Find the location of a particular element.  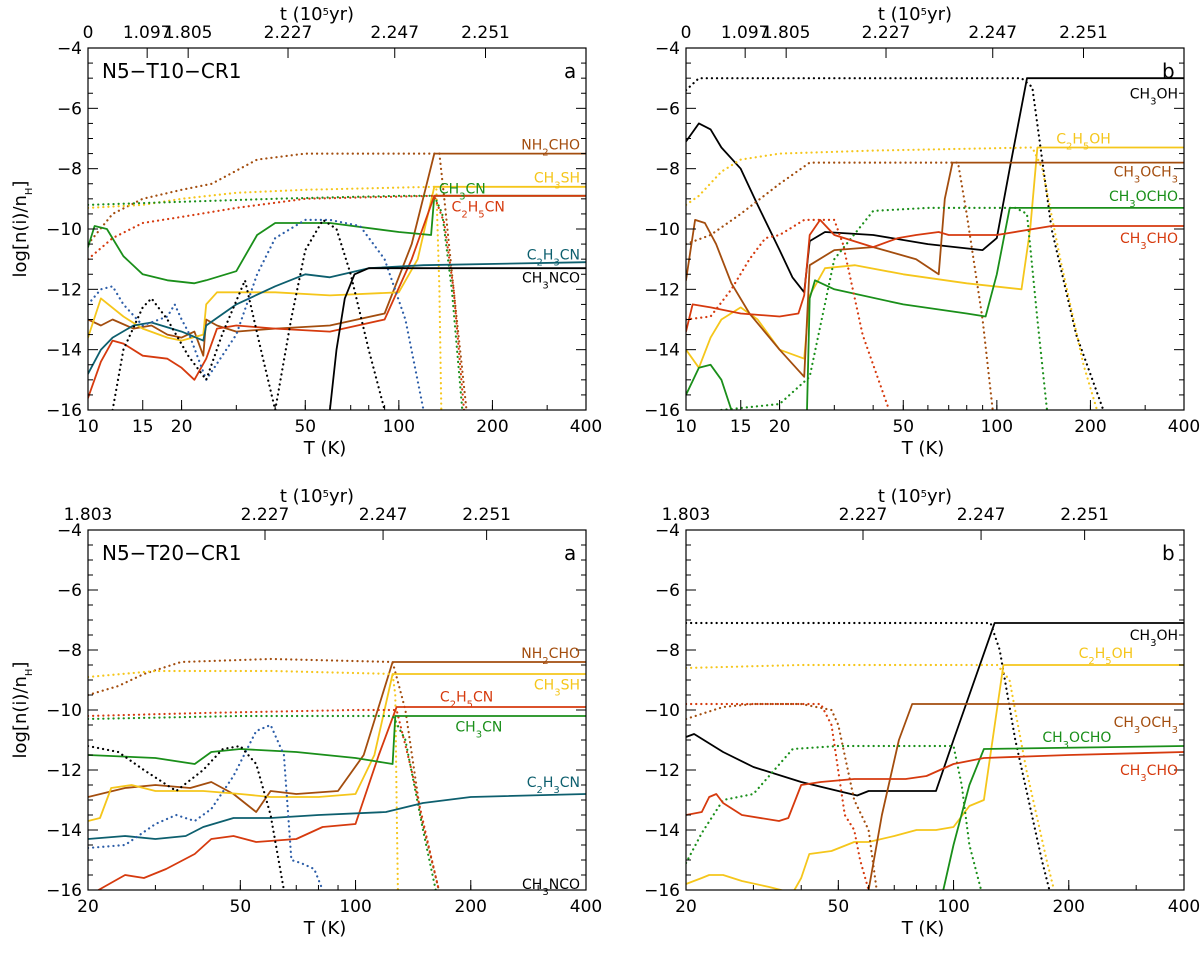

x-tick-label: 15 is located at coordinates (741, 427).